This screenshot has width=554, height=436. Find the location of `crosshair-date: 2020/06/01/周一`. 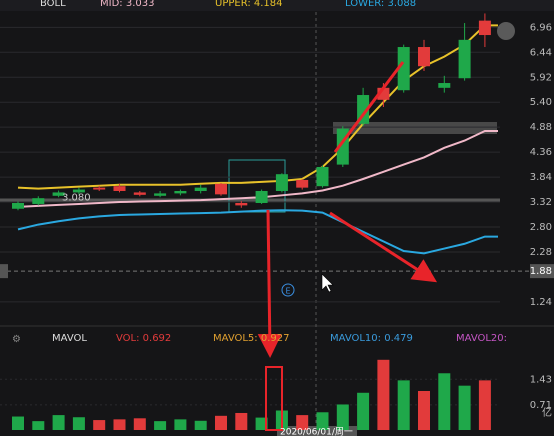

crosshair-date: 2020/06/01/周一 is located at coordinates (316, 431).